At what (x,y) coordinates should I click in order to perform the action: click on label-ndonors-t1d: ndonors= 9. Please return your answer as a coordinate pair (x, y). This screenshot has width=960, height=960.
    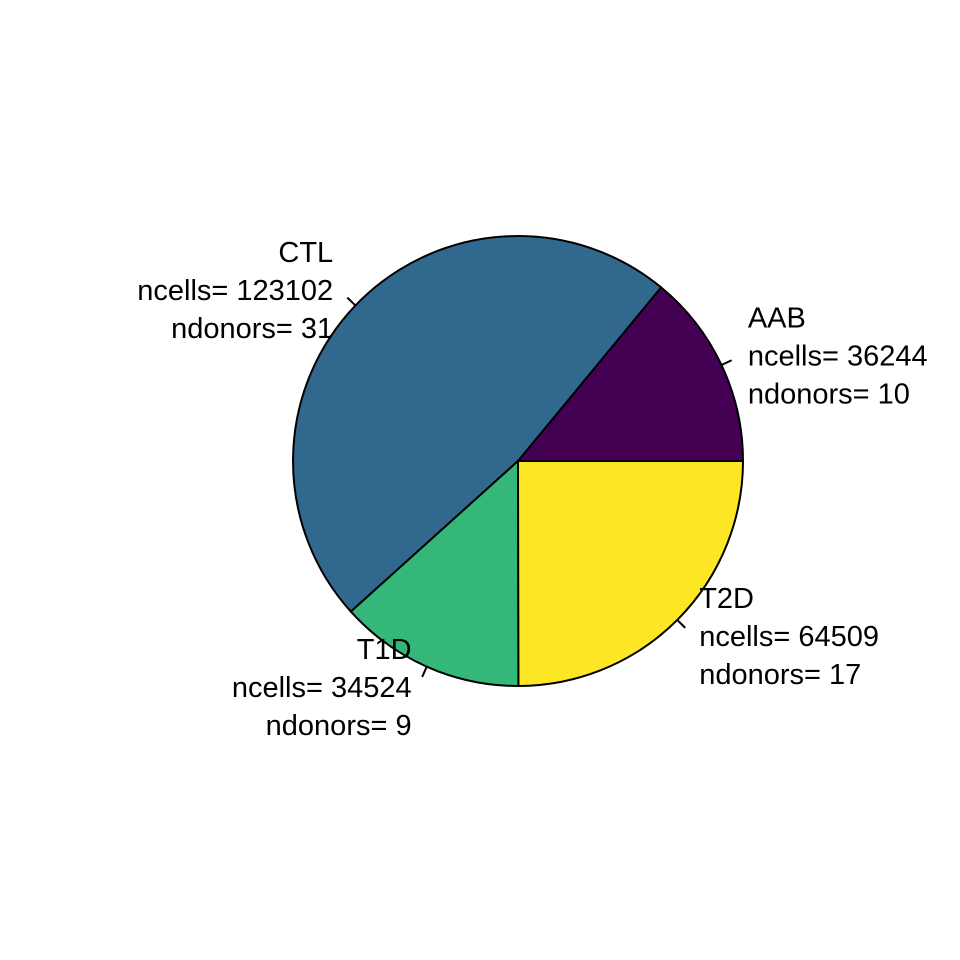
    Looking at the image, I should click on (339, 726).